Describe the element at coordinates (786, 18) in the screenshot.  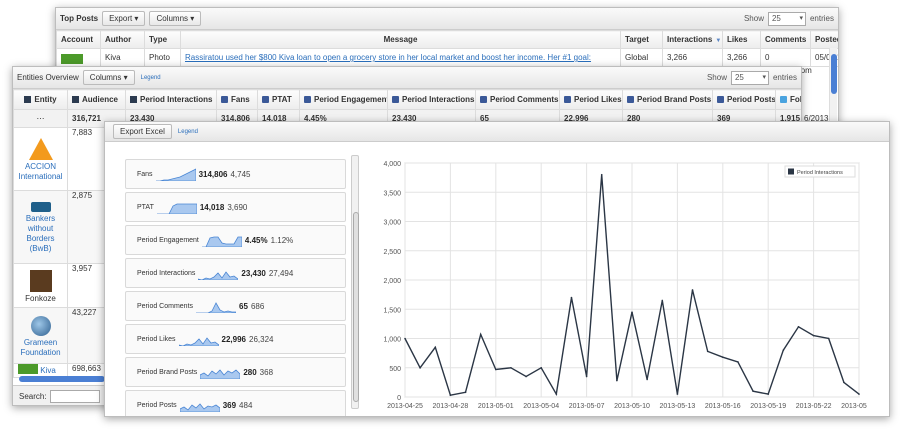
I see `entries-select: 25` at that location.